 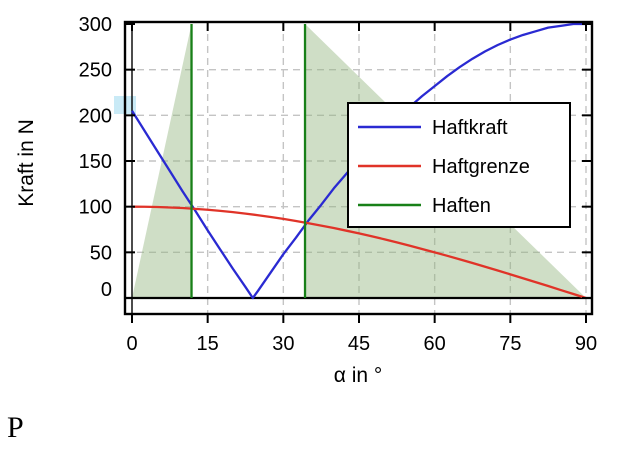 I want to click on x-tick-label: 75, so click(x=510, y=344).